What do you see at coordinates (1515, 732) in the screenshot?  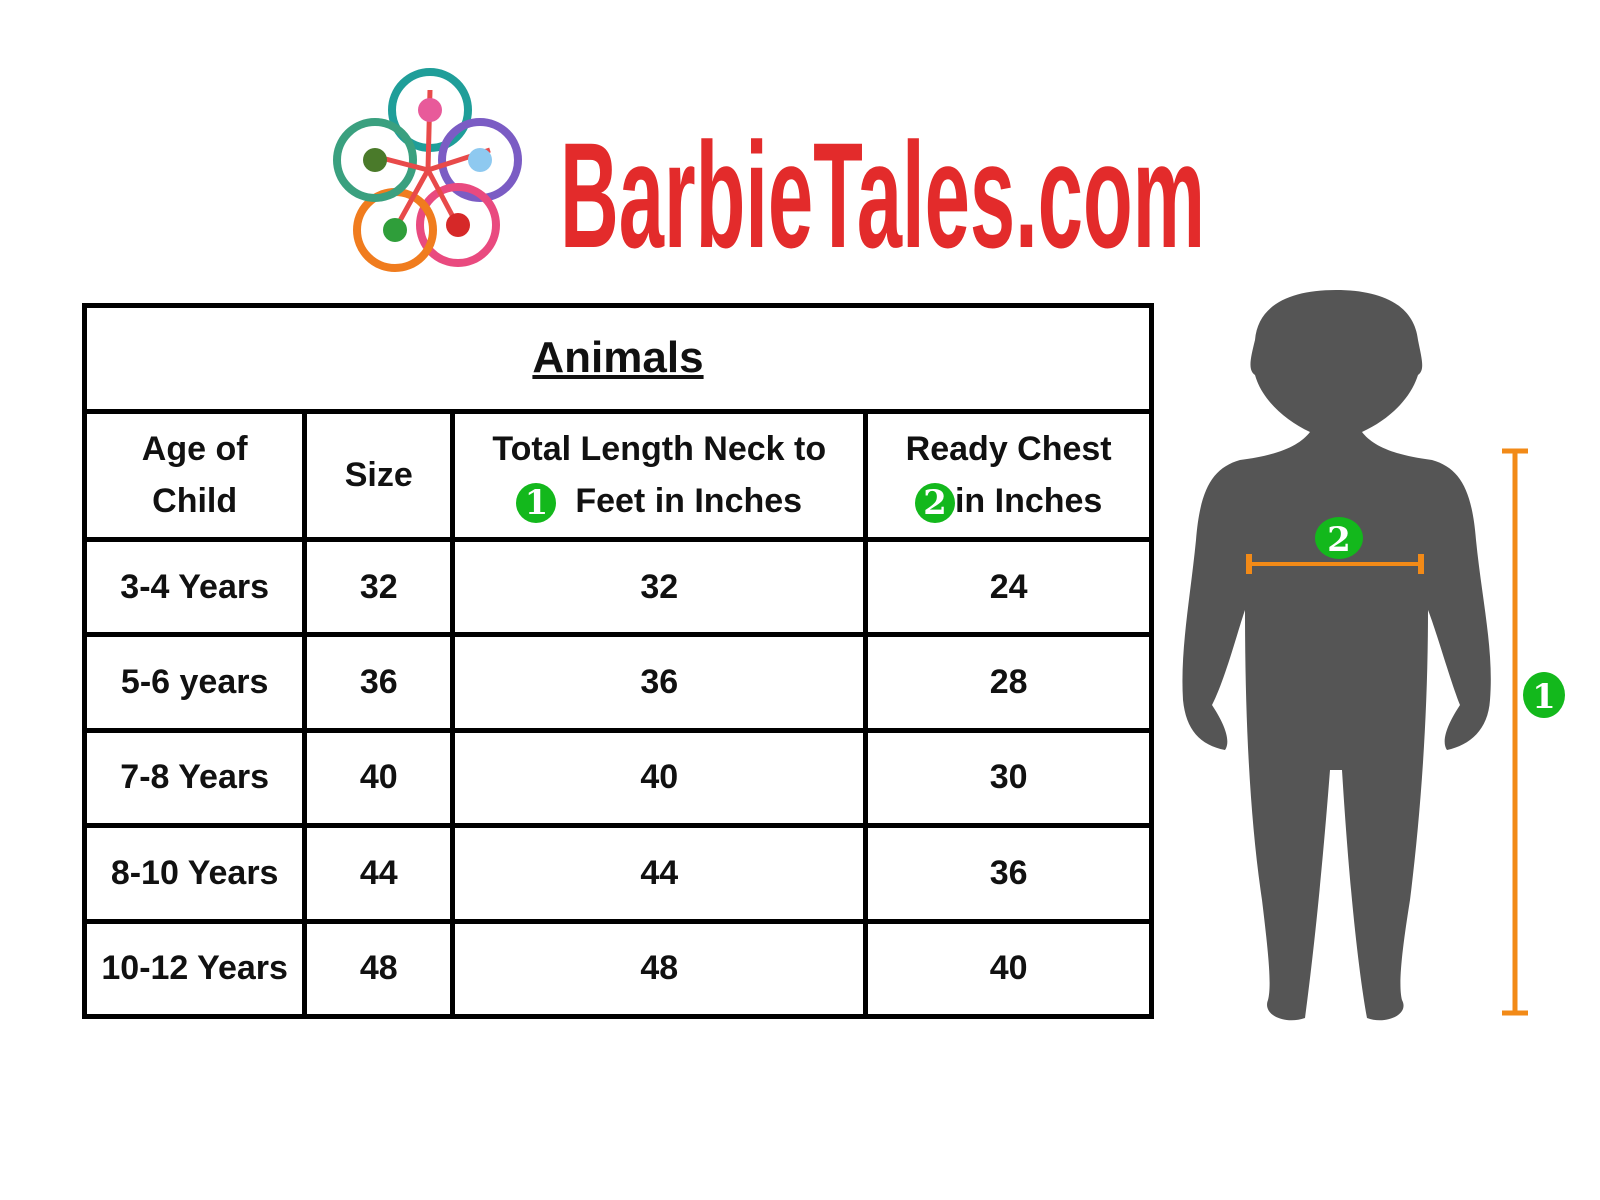 I see `length-measure-line` at bounding box center [1515, 732].